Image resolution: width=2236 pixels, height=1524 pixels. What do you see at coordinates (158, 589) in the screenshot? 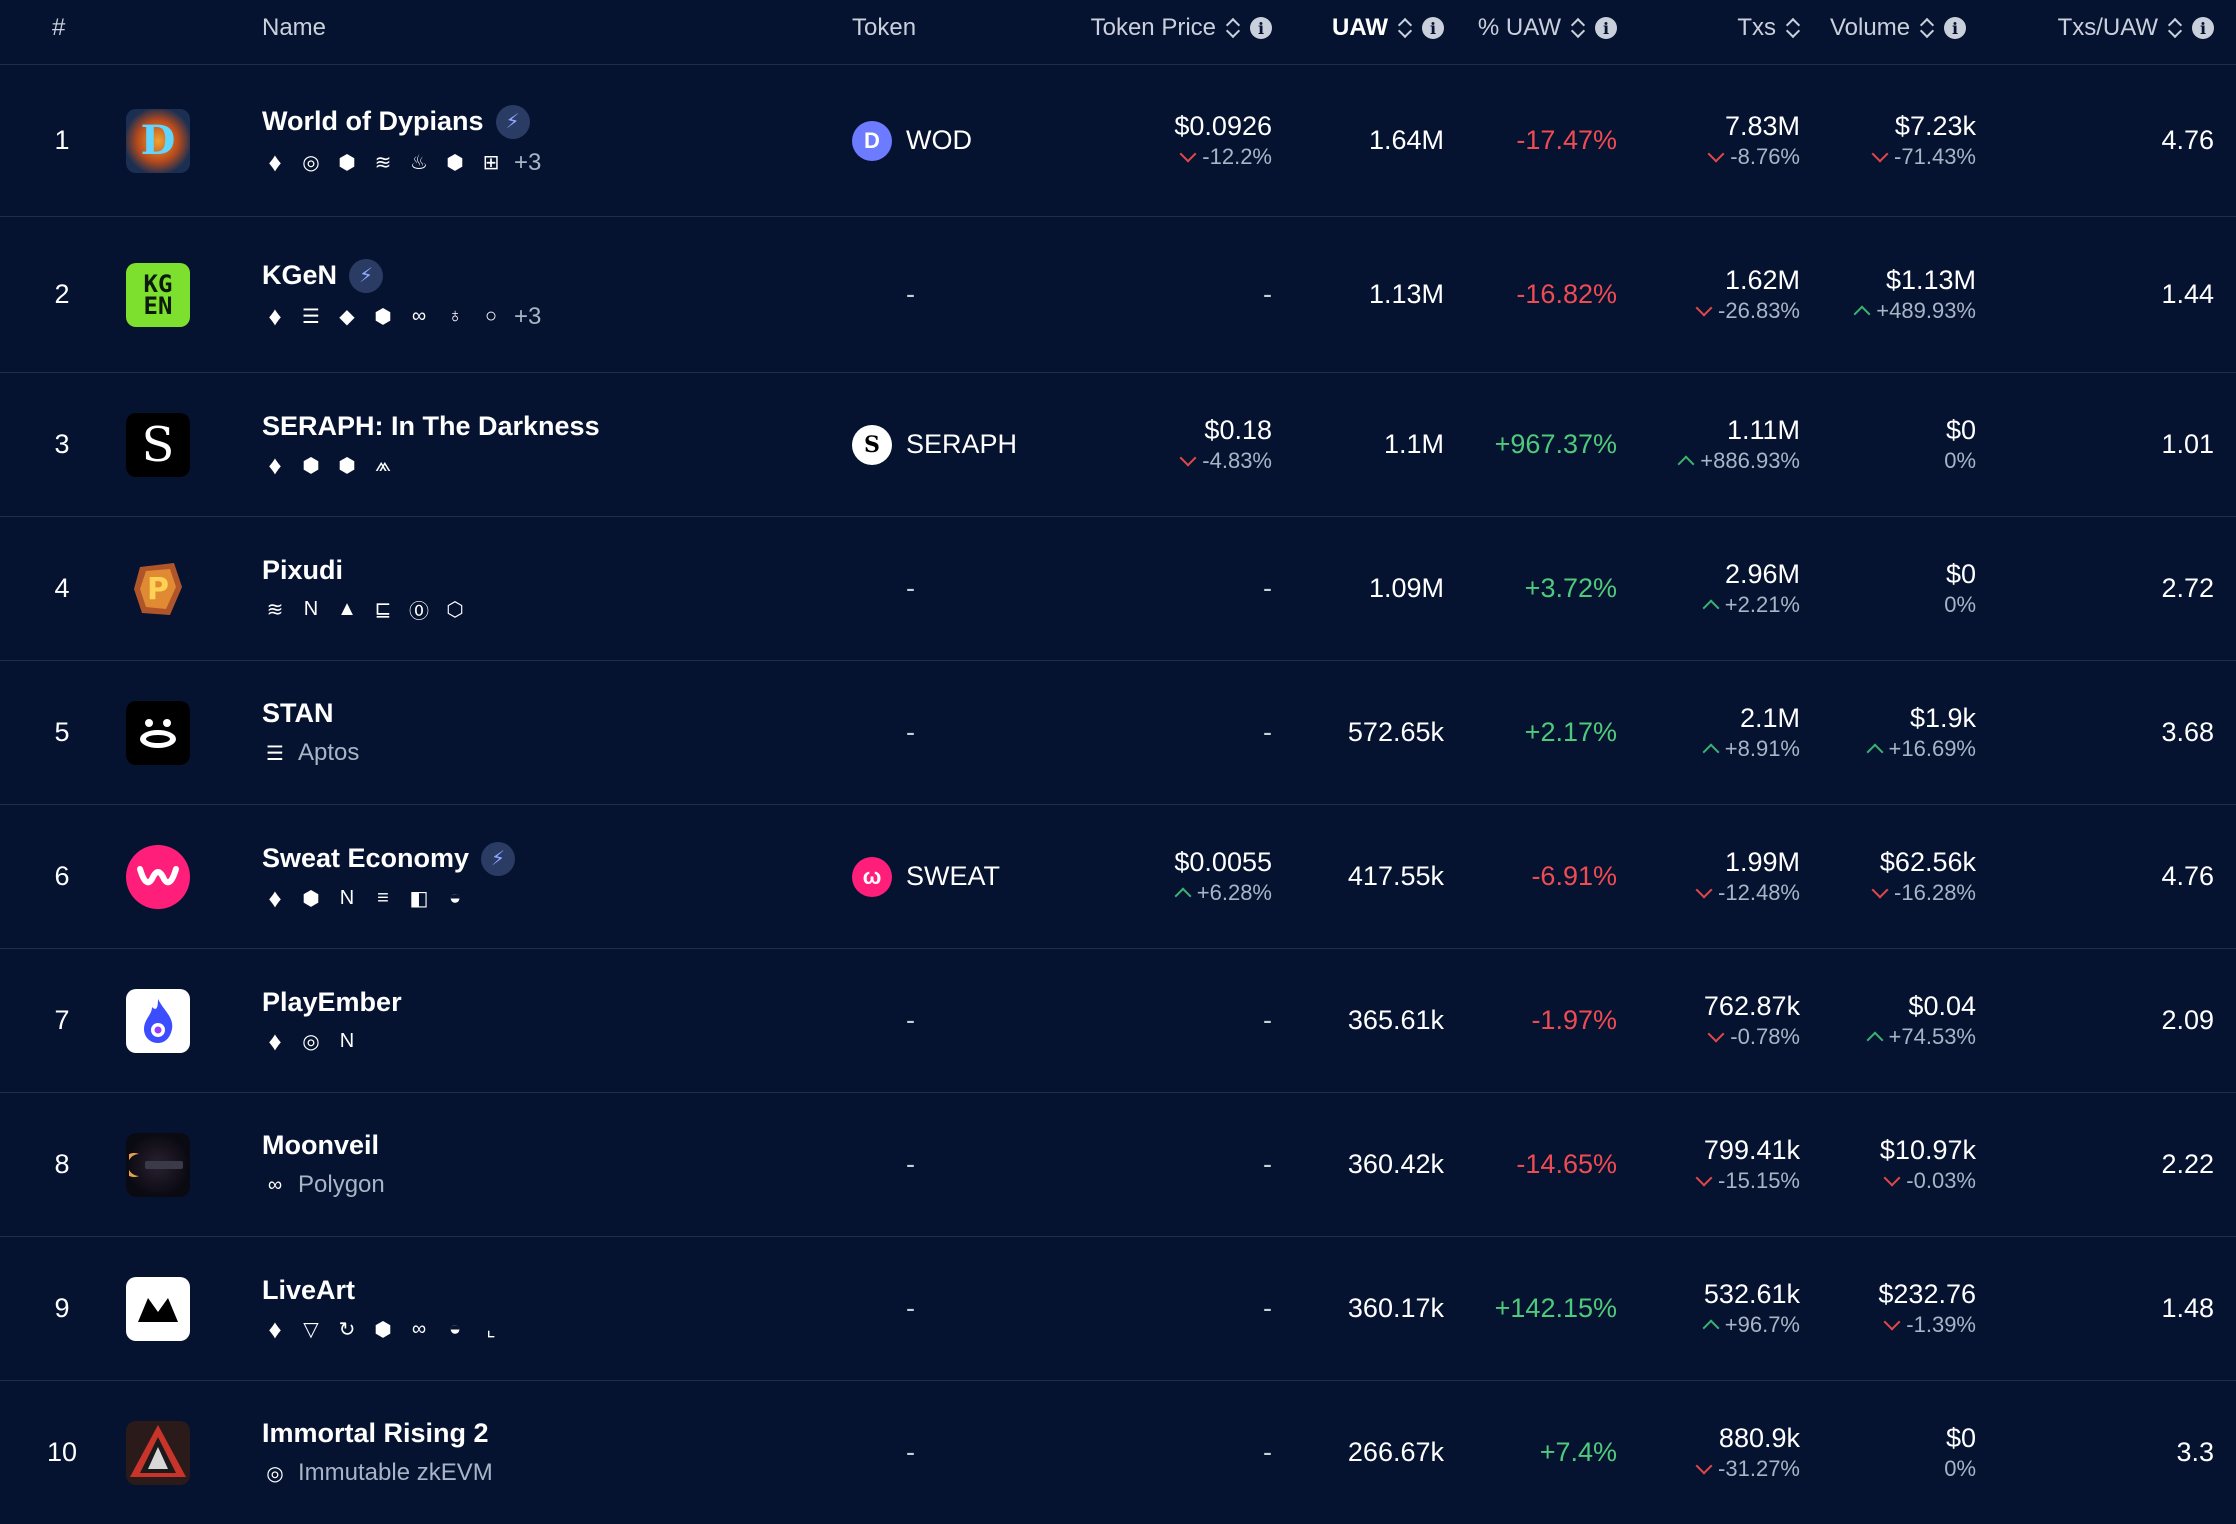
I see `pixudi-logo: P` at bounding box center [158, 589].